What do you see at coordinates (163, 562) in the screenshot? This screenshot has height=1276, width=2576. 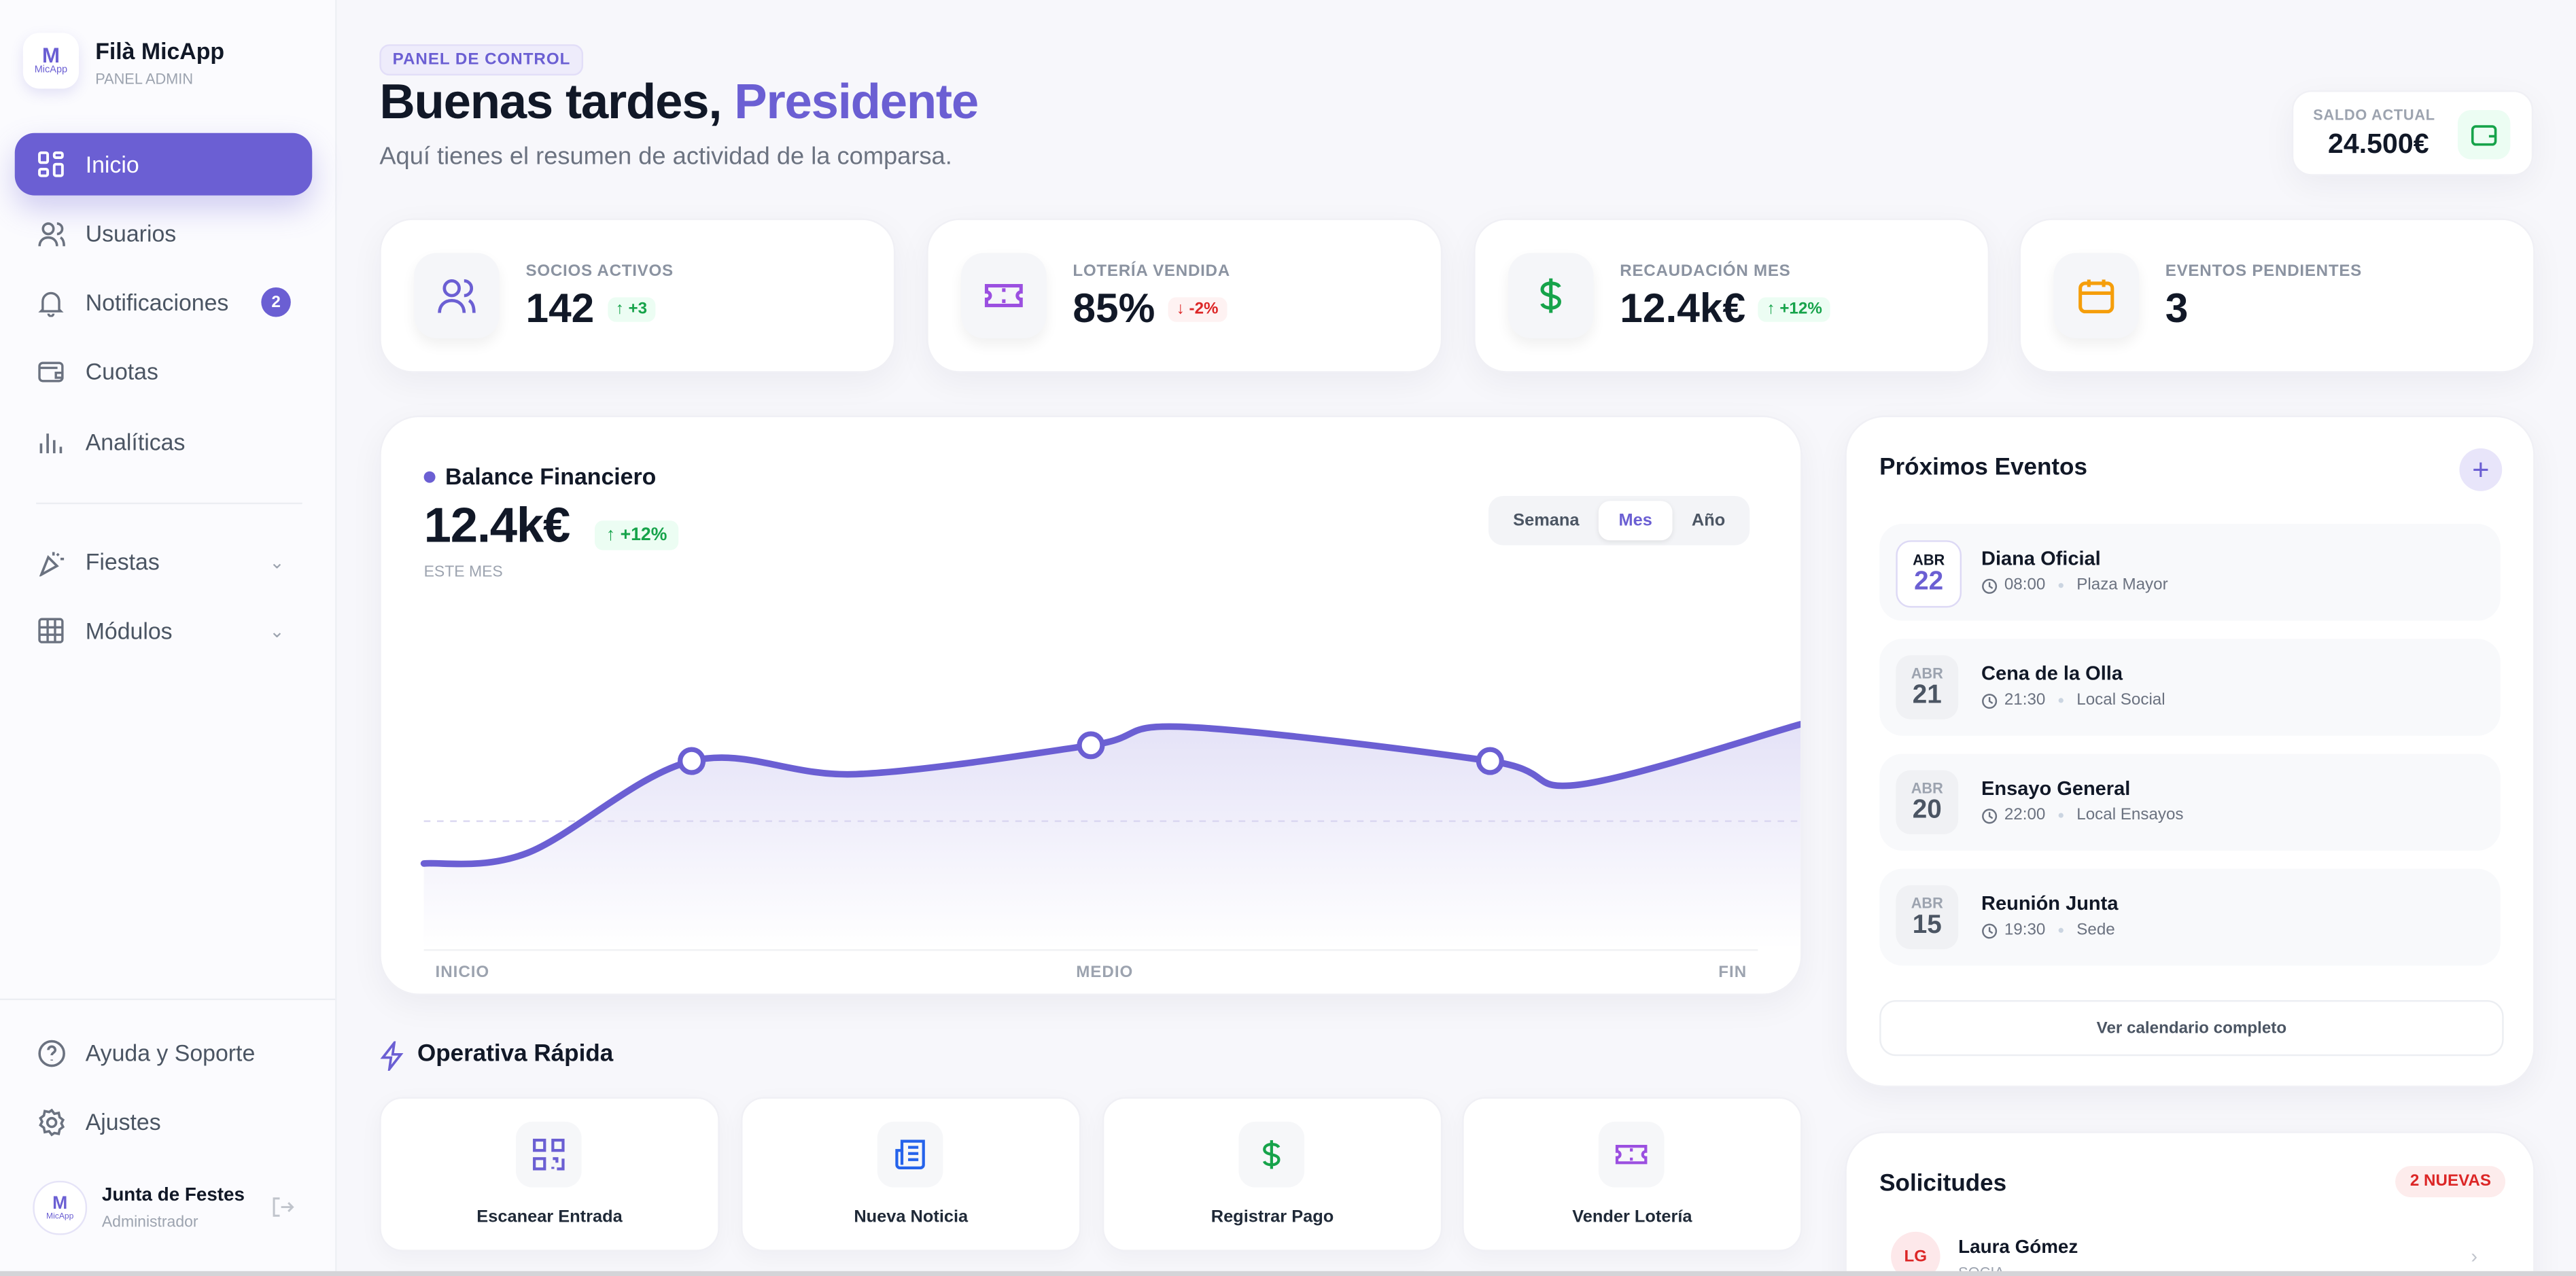 I see `sidebar-group-fiestas: Fiestas ⌄` at bounding box center [163, 562].